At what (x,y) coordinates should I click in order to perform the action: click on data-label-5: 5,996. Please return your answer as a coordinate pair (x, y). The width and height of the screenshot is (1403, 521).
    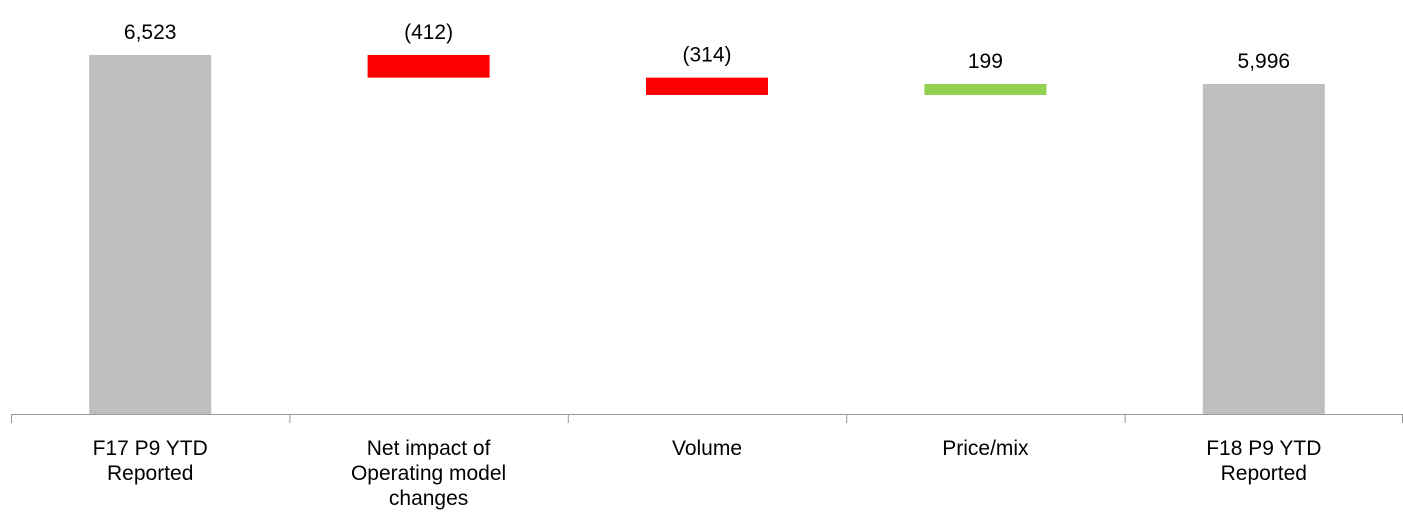
    Looking at the image, I should click on (1264, 61).